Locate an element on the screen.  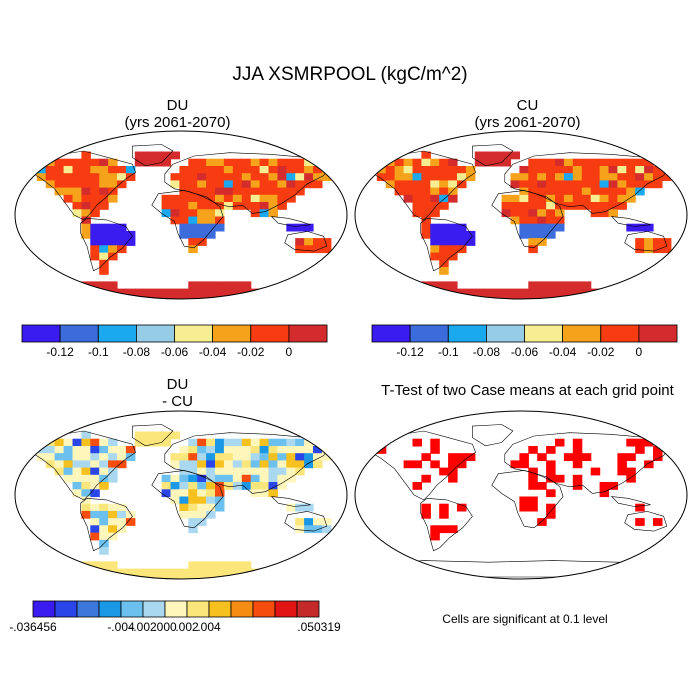
map-border-ttest is located at coordinates (521, 495).